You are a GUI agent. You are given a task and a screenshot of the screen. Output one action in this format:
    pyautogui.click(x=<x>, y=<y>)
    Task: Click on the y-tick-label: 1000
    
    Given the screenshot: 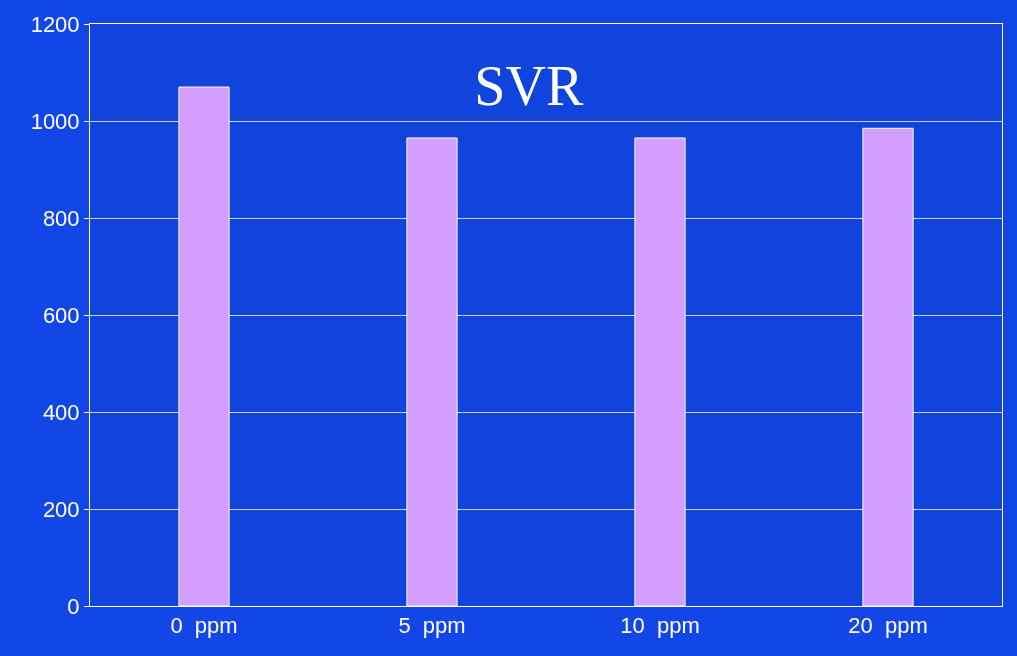 What is the action you would take?
    pyautogui.click(x=55, y=121)
    